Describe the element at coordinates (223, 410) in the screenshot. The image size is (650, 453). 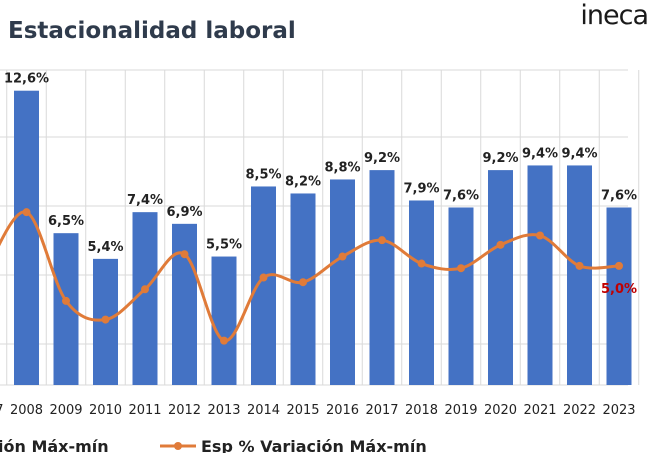
I see `x-tick-2013: 2013` at that location.